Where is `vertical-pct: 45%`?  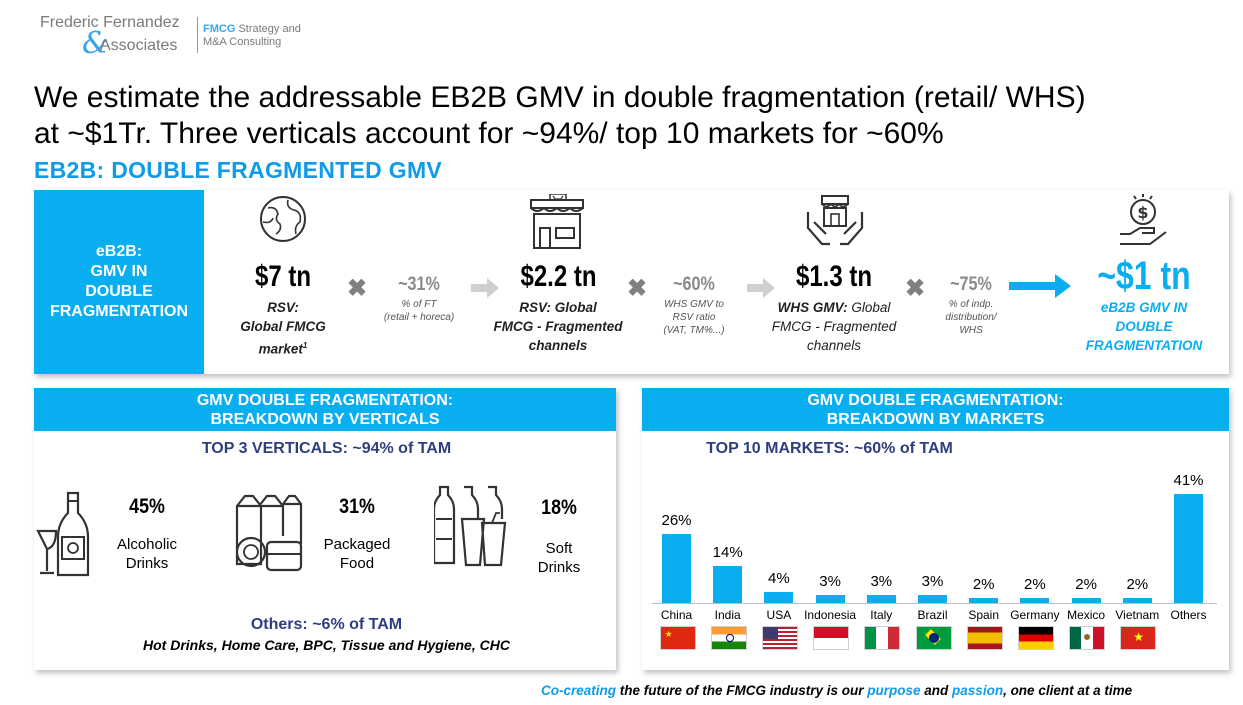 vertical-pct: 45% is located at coordinates (147, 506).